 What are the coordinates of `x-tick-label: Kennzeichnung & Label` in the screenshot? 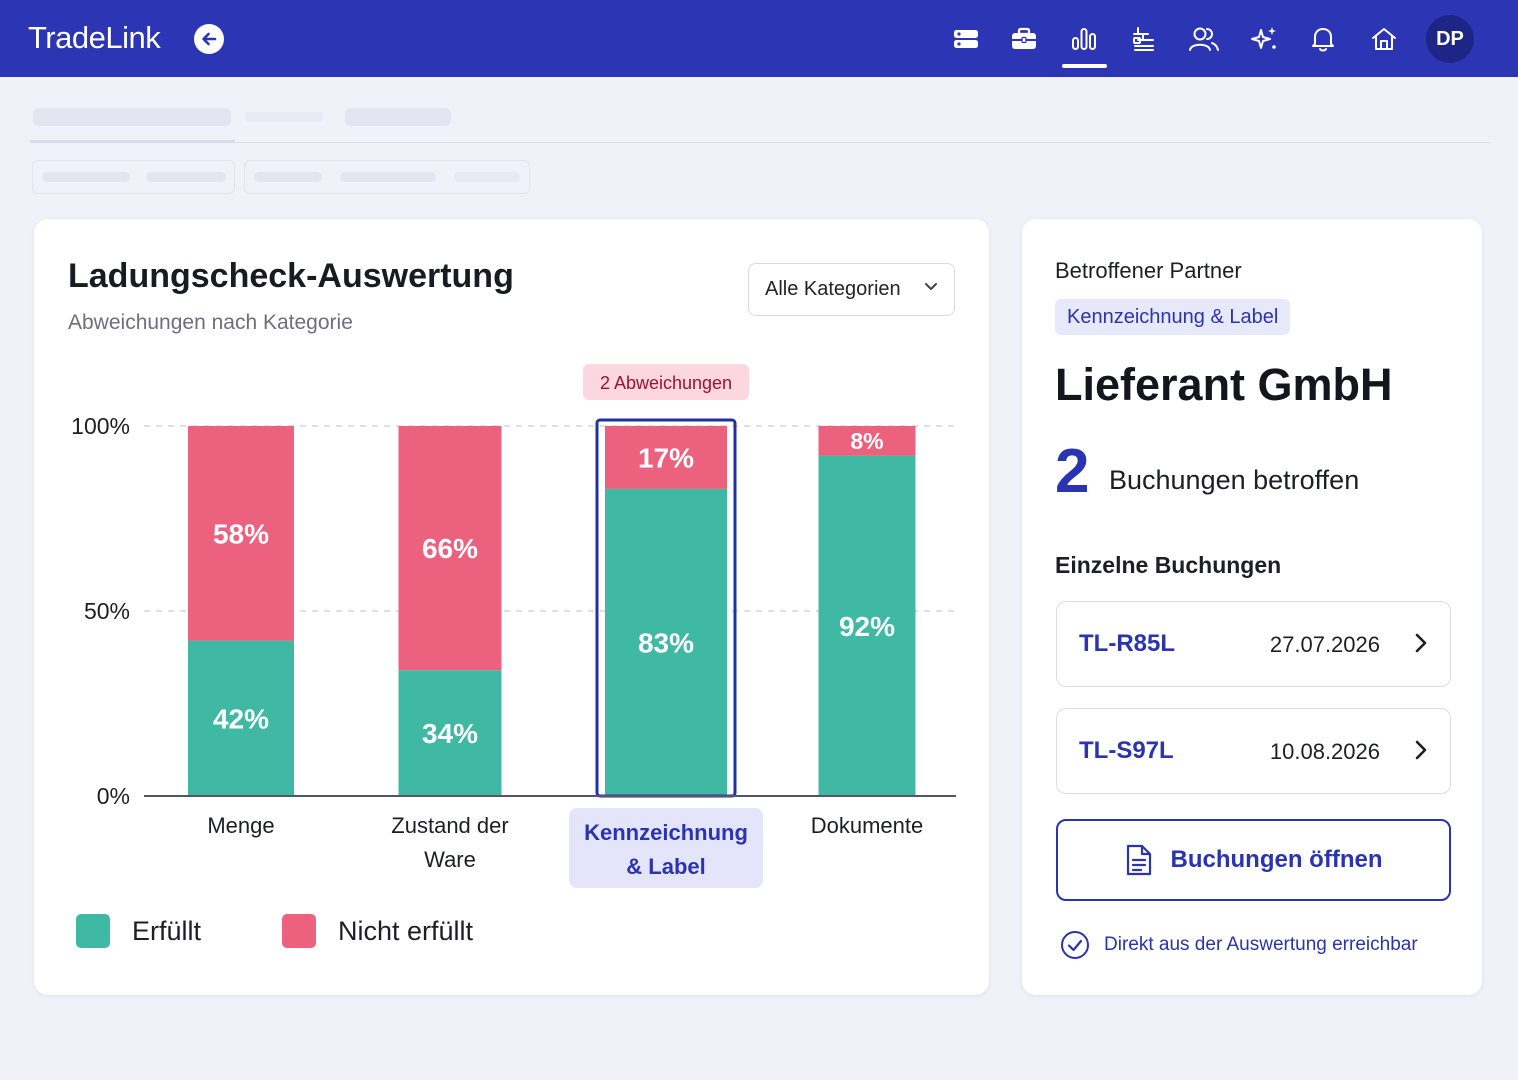 It's located at (666, 849).